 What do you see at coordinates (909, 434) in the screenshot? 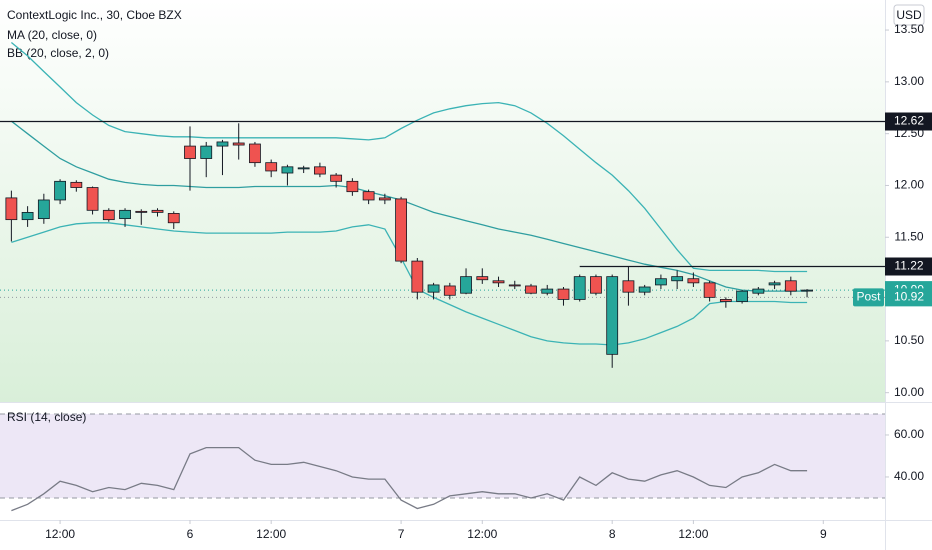
I see `y-tick-label: 60.00` at bounding box center [909, 434].